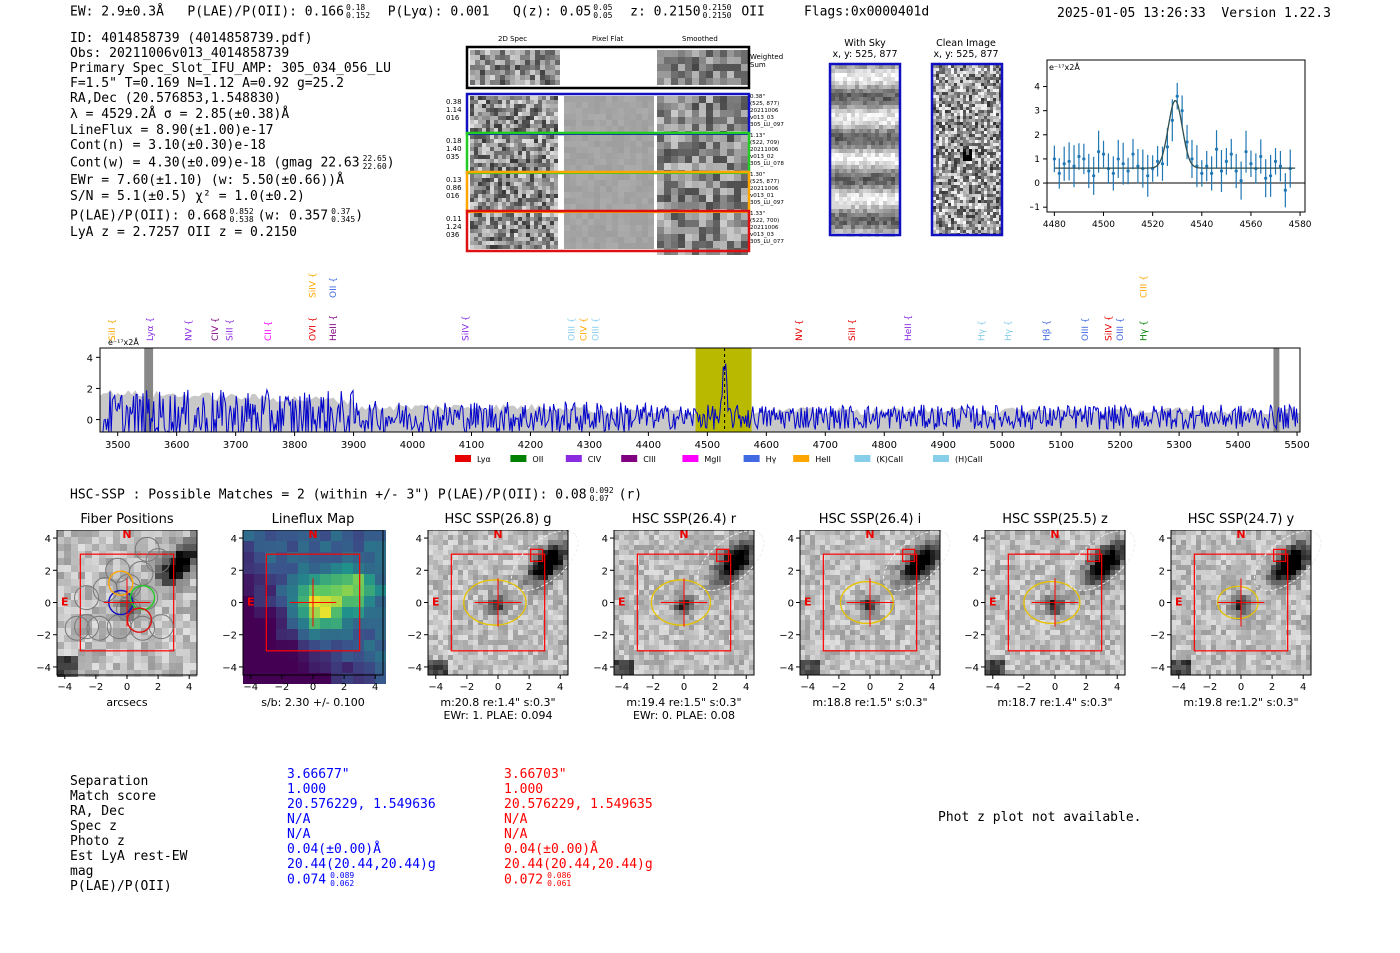  I want to click on match-value: N/A, so click(516, 834).